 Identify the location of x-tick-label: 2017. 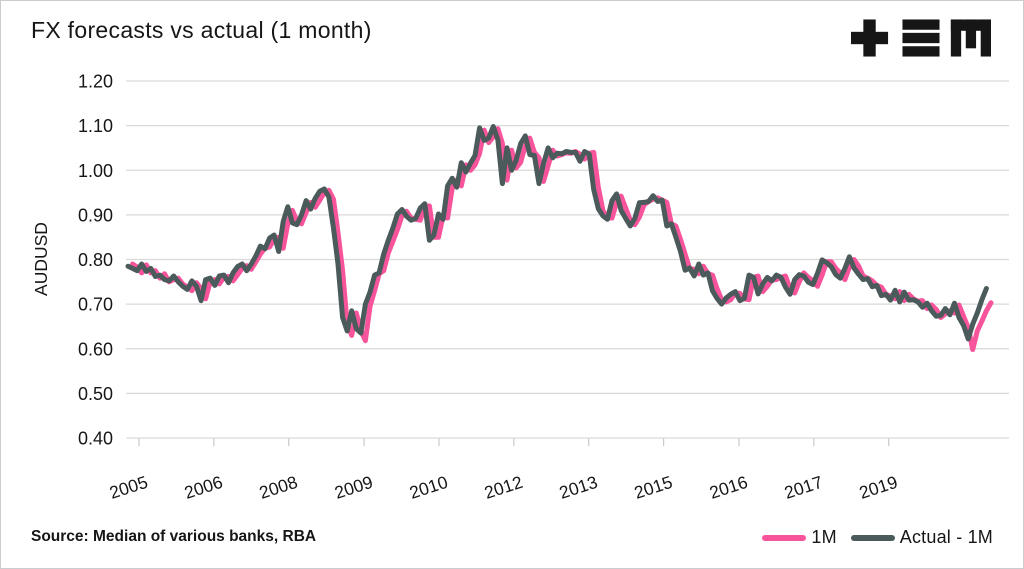
(803, 487).